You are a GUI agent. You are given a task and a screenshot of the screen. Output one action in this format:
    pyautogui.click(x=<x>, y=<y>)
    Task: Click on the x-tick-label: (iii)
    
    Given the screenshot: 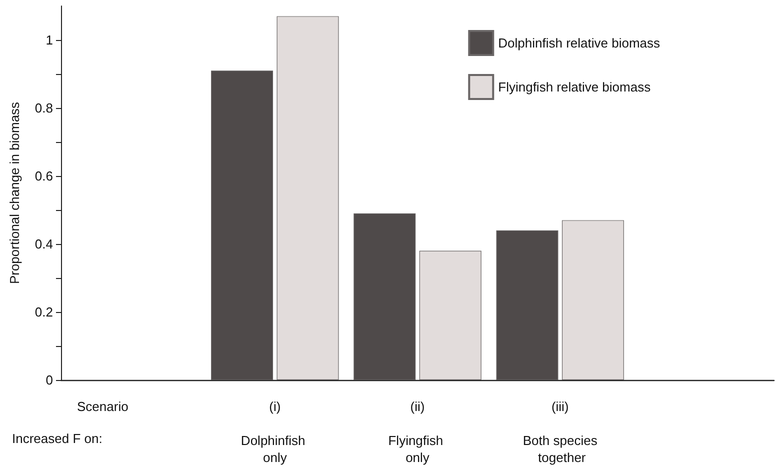 What is the action you would take?
    pyautogui.click(x=560, y=406)
    